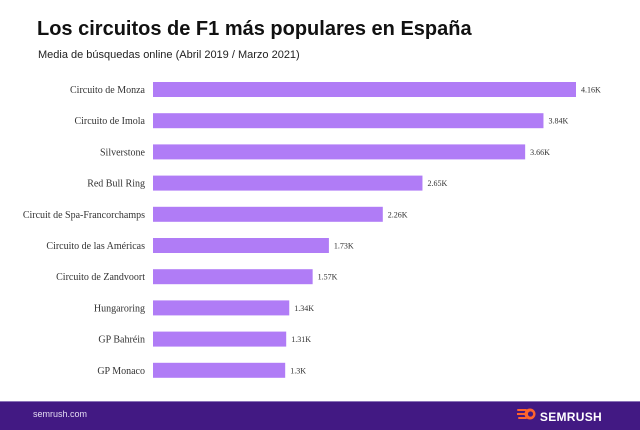 The width and height of the screenshot is (640, 430). Describe the element at coordinates (437, 183) in the screenshot. I see `value-label: 2.65K` at that location.